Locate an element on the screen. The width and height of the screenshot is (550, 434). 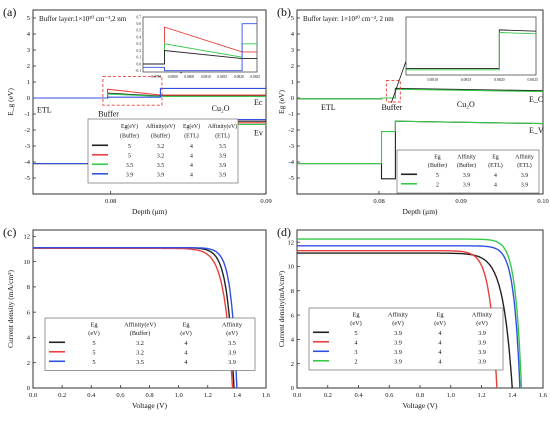
x-tick-label: 0.0 is located at coordinates (297, 395).